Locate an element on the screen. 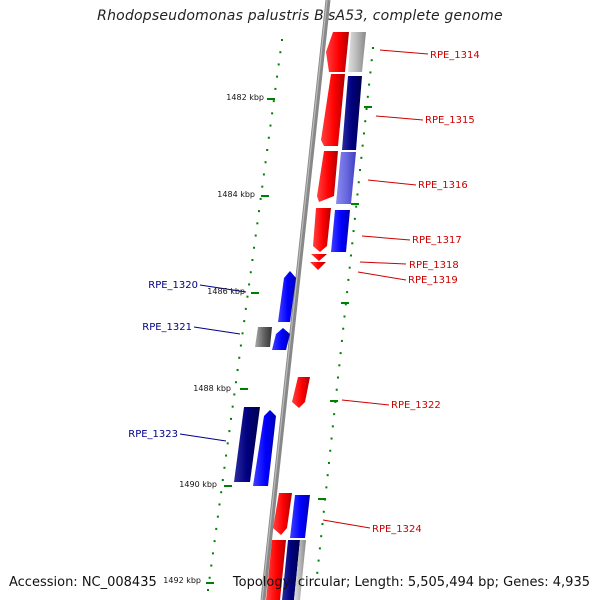  kbp-label: 1492 kbp is located at coordinates (182, 580).